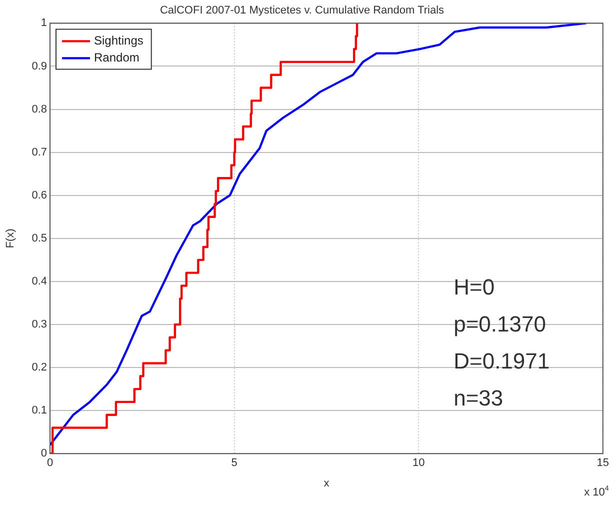 The height and width of the screenshot is (508, 612). Describe the element at coordinates (603, 463) in the screenshot. I see `x-tick-label: 15` at that location.